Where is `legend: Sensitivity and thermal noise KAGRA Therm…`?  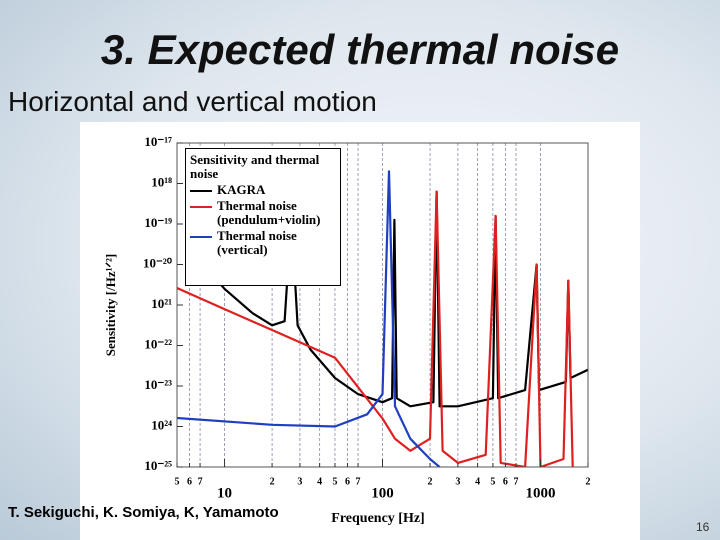 legend: Sensitivity and thermal noise KAGRA Therm… is located at coordinates (263, 217).